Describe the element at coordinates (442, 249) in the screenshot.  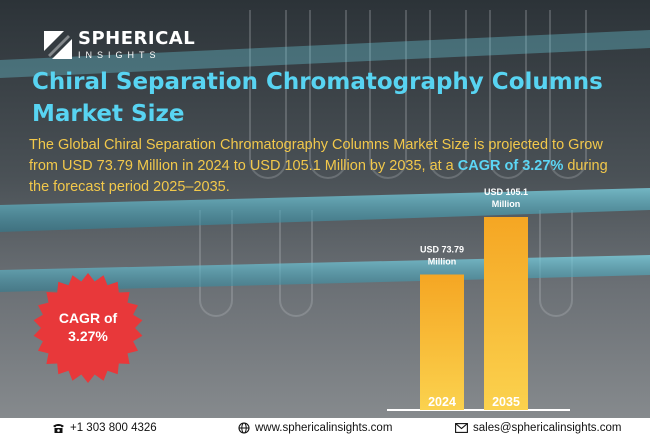
I see `value-label-2024-1: USD 73.79` at that location.